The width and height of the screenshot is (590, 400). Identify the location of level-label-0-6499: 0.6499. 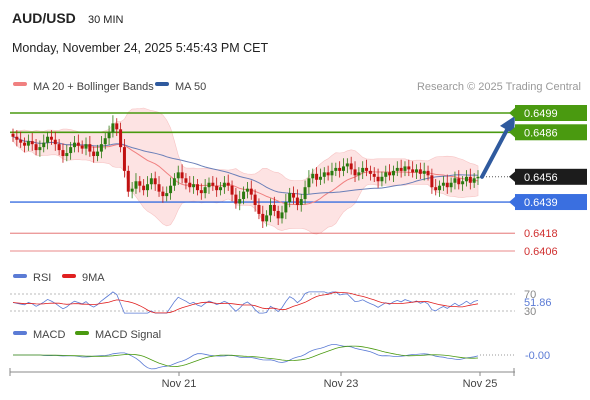
(541, 114).